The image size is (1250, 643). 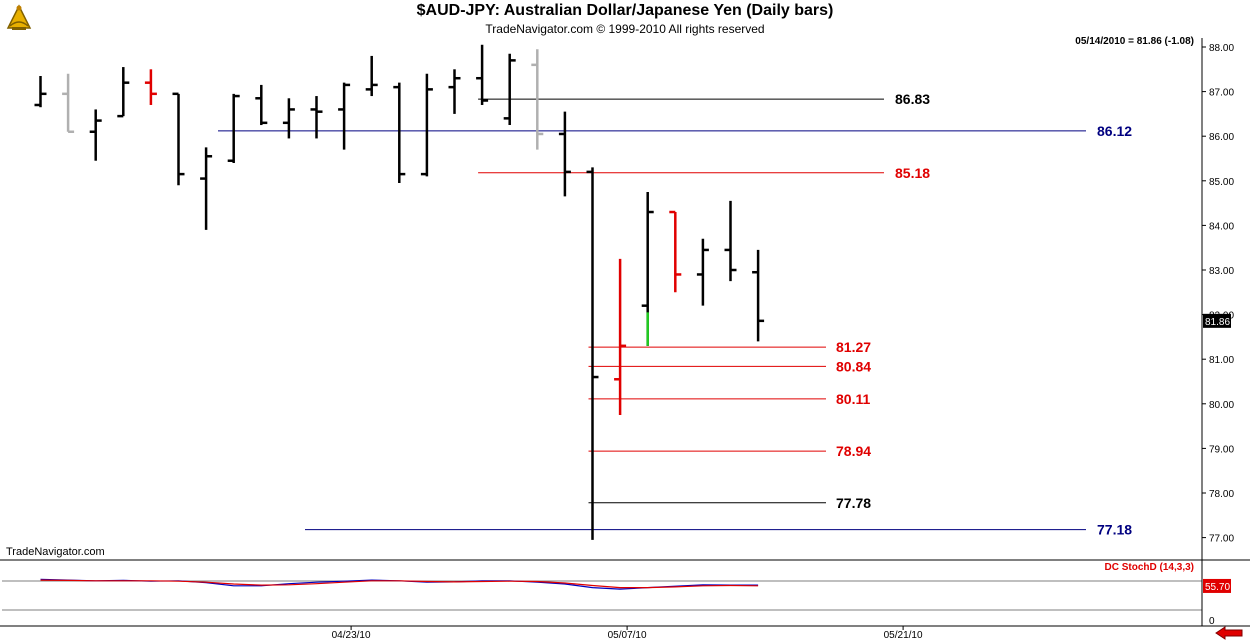 I want to click on date-tick-label: 05/07/10, so click(x=627, y=635).